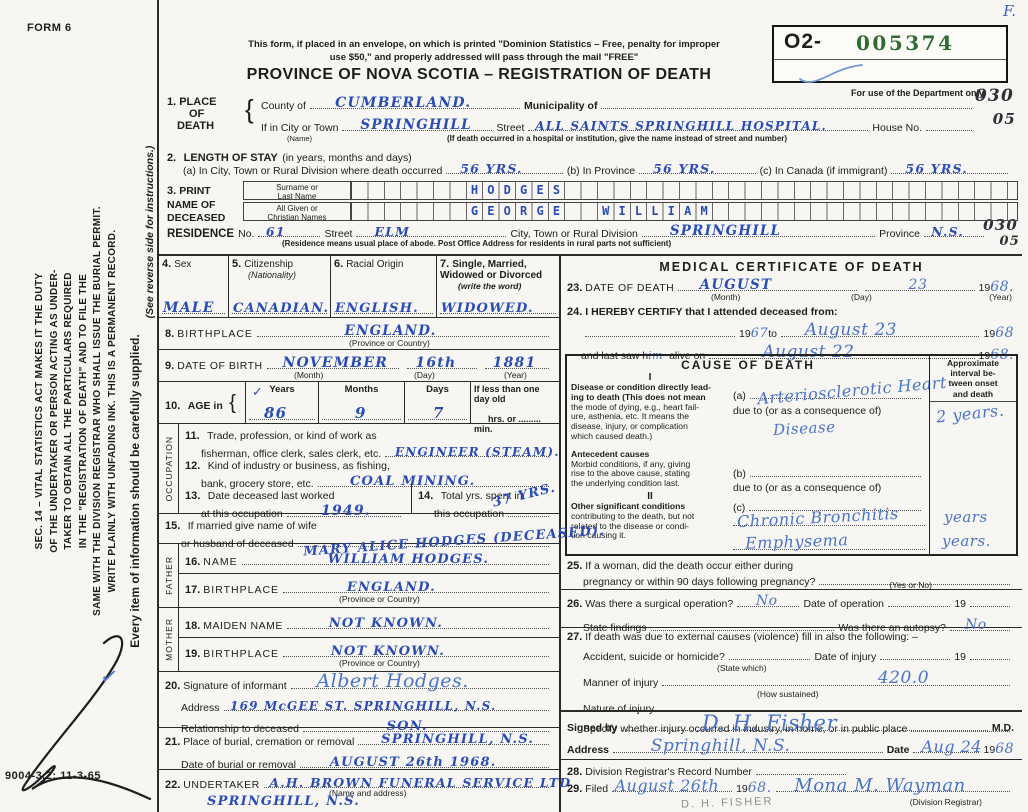 The image size is (1028, 812). I want to click on street-line: ALL SAINTS SPRINGHILL HOSPITAL., so click(698, 125).